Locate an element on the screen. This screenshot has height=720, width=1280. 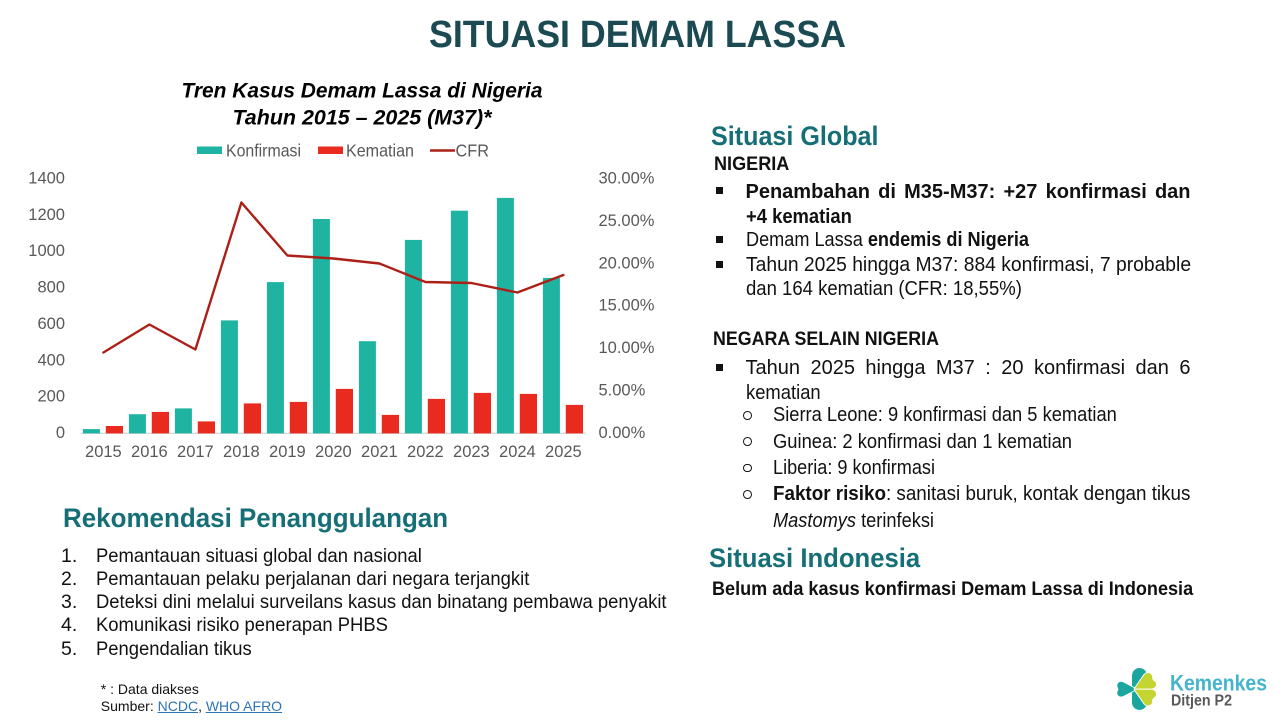
svg-text: 2024 is located at coordinates (517, 452).